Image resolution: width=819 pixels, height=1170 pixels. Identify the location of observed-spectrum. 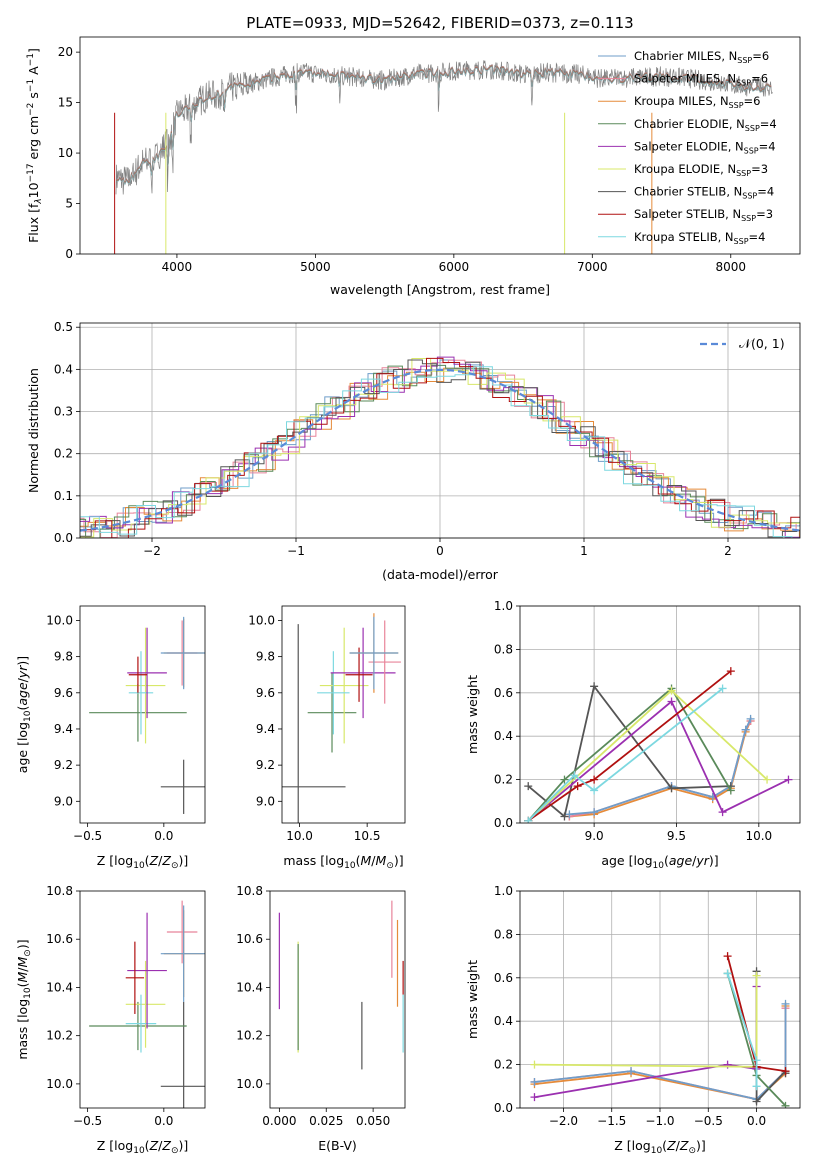
(444, 127).